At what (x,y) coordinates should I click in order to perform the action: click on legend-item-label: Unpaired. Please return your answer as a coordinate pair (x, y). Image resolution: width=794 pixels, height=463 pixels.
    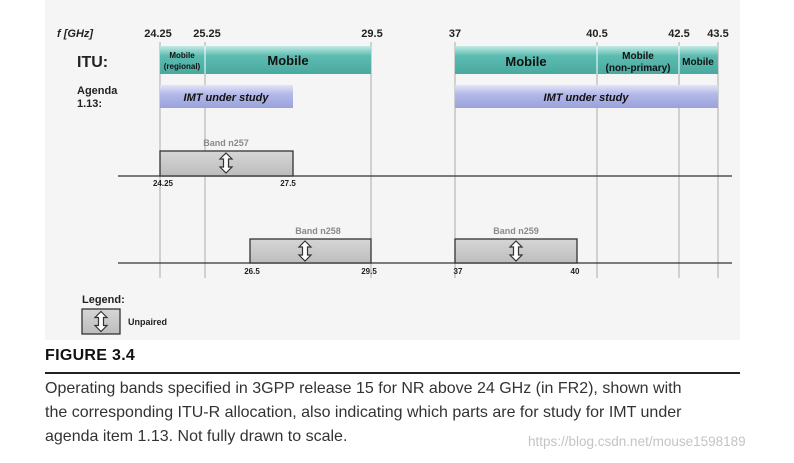
    Looking at the image, I should click on (147, 322).